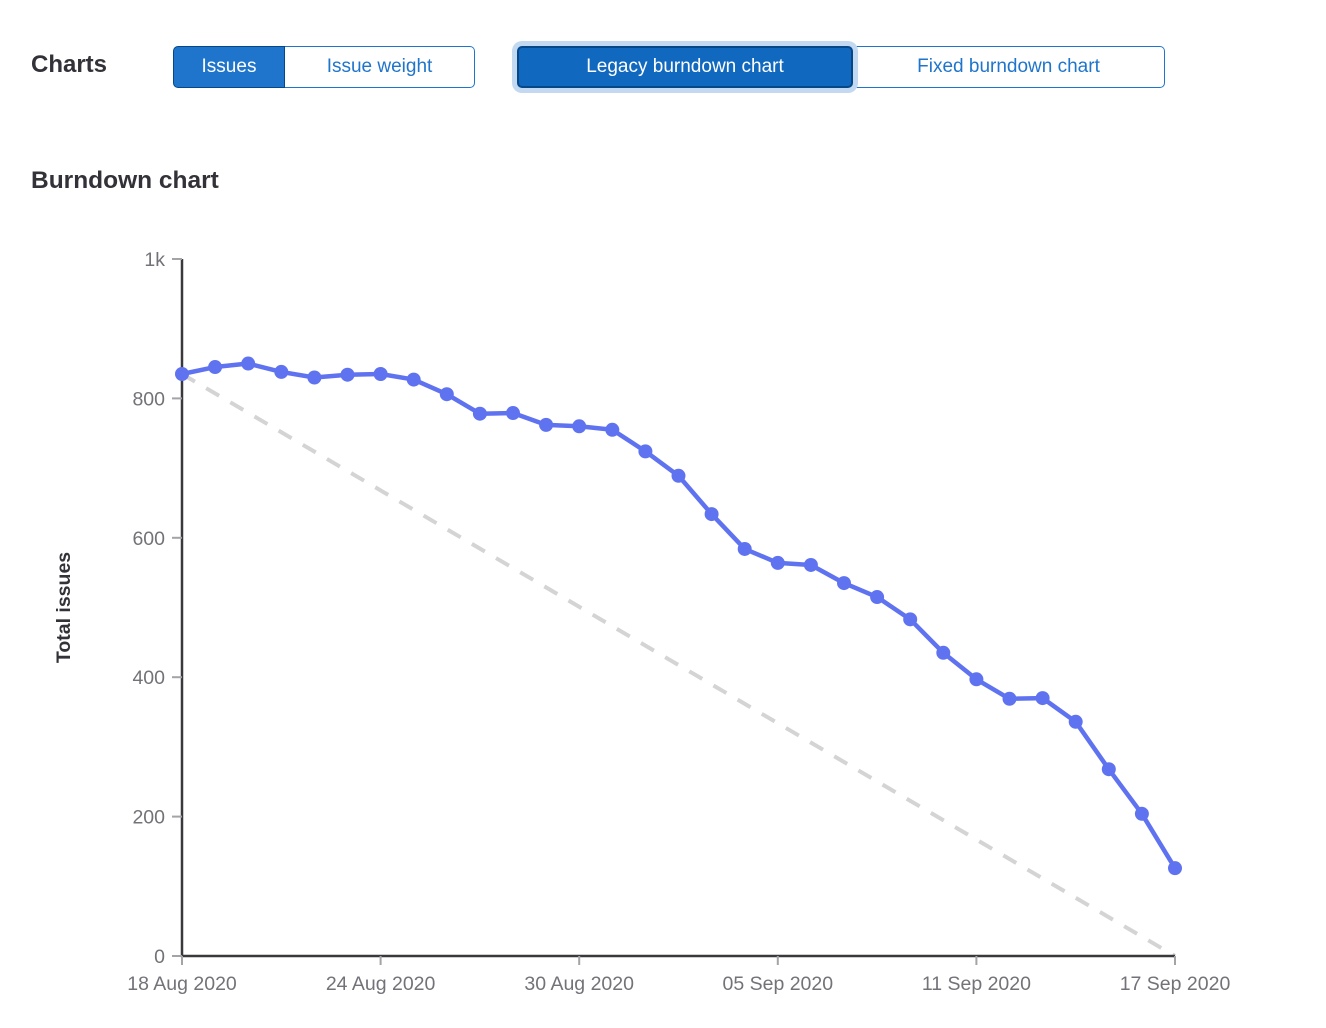  What do you see at coordinates (69, 64) in the screenshot?
I see `charts-heading: Charts` at bounding box center [69, 64].